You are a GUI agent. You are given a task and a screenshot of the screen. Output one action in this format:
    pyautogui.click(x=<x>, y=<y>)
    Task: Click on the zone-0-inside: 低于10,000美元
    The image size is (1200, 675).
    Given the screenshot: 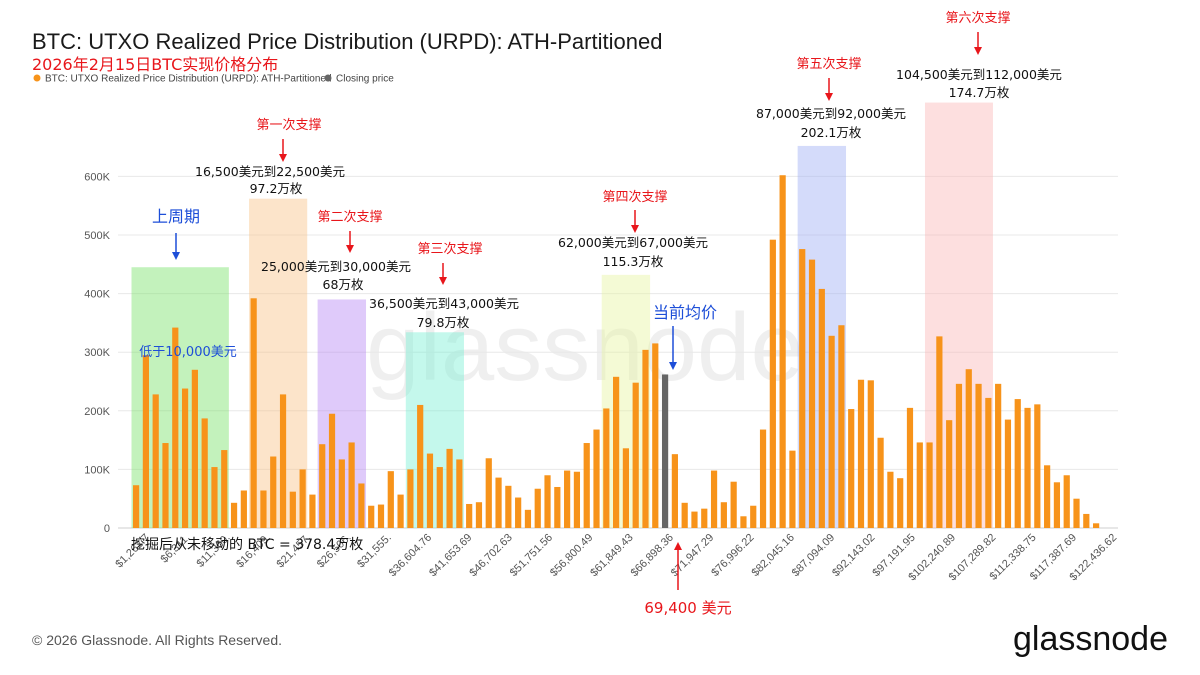 What is the action you would take?
    pyautogui.click(x=188, y=352)
    